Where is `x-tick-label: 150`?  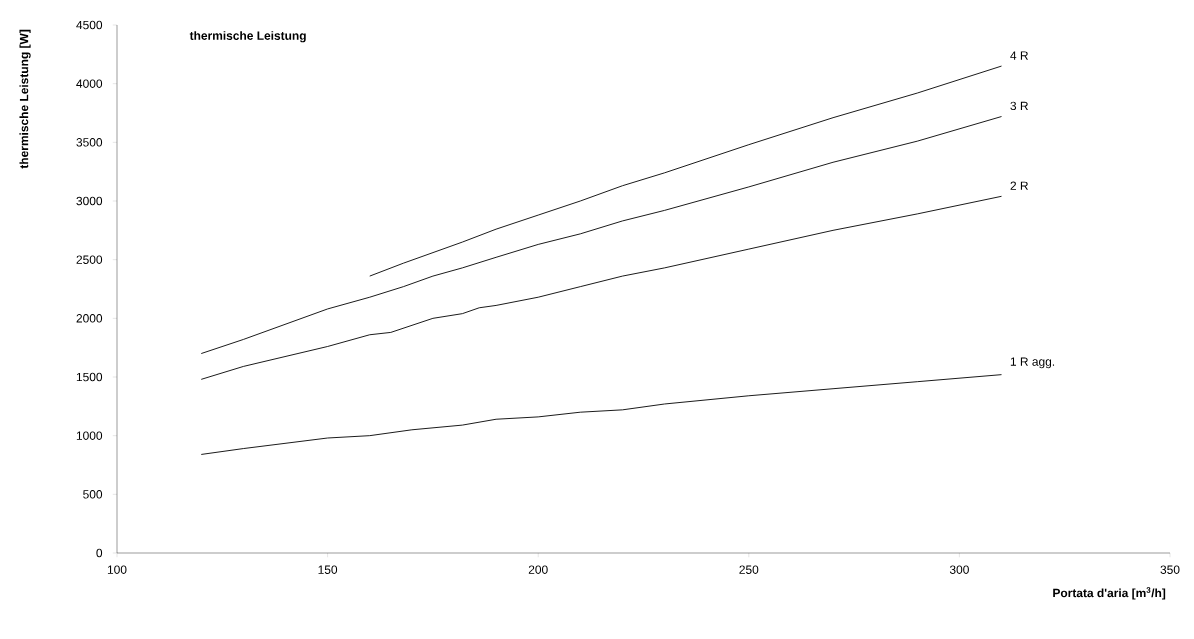 x-tick-label: 150 is located at coordinates (328, 569).